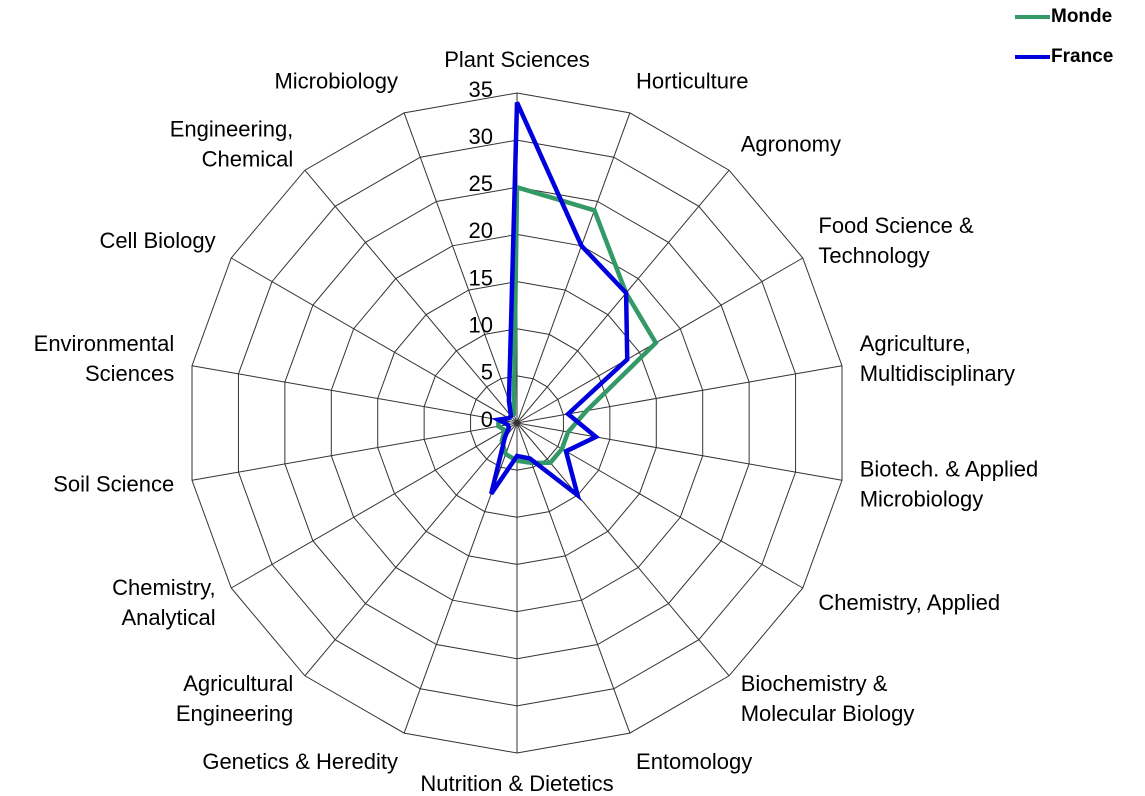 This screenshot has width=1145, height=796. What do you see at coordinates (232, 129) in the screenshot?
I see `category-label: Engineering,` at bounding box center [232, 129].